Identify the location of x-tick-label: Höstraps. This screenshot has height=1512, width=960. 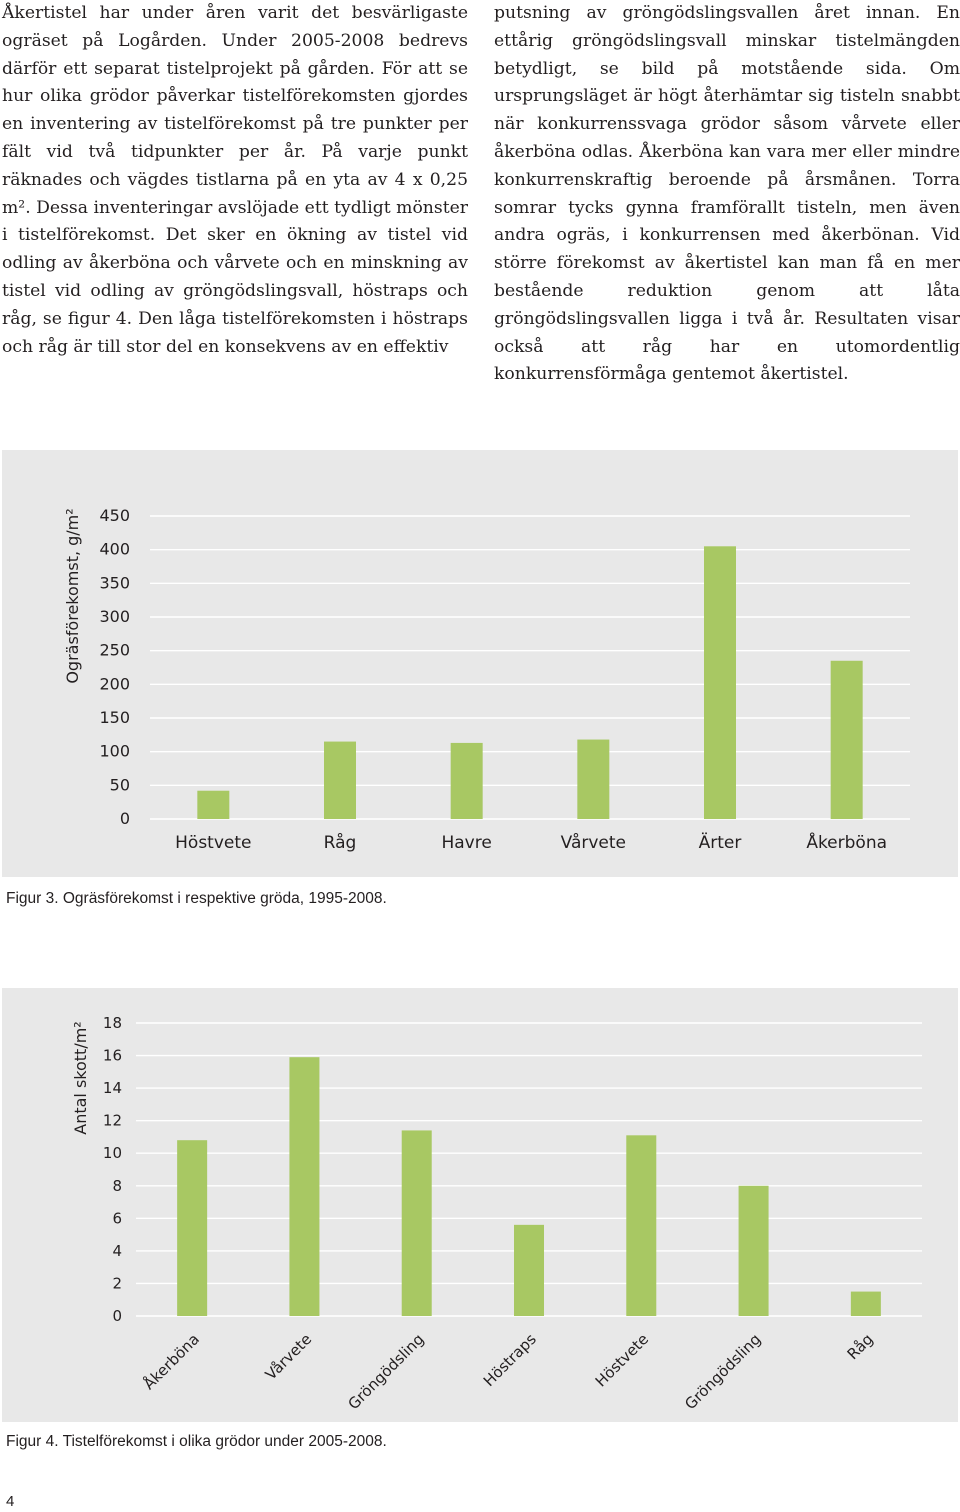
(510, 1360).